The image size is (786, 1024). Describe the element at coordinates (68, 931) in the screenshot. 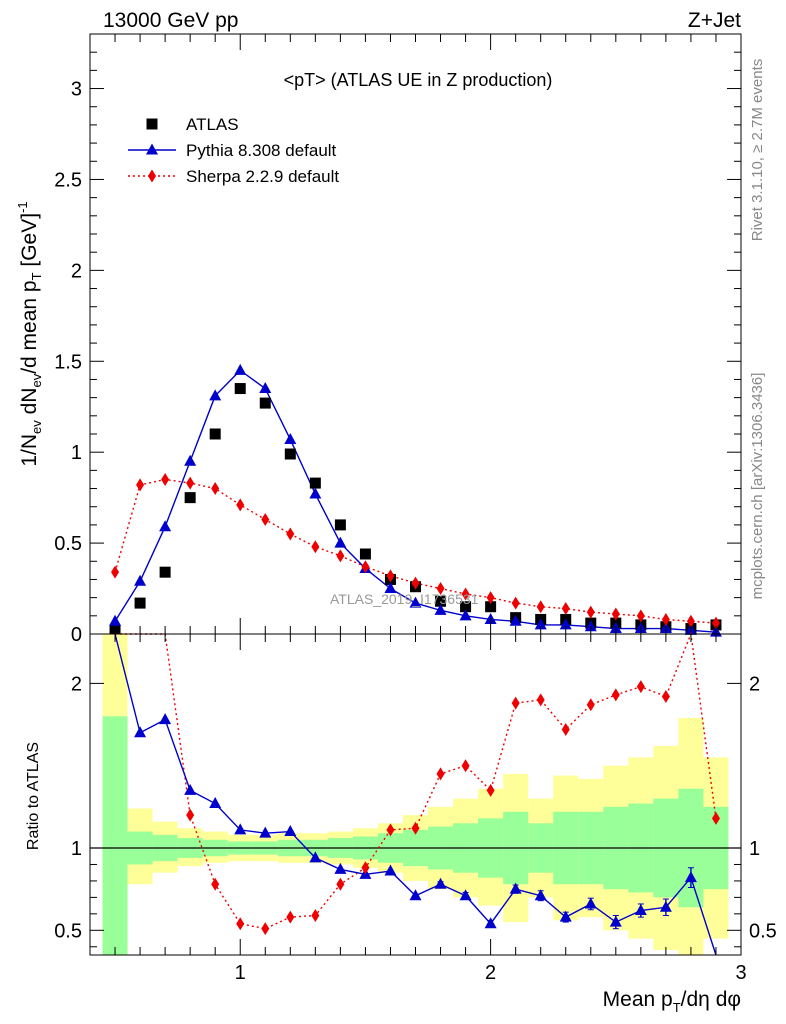

I see `ratio-y-tick-label: 0.5` at that location.